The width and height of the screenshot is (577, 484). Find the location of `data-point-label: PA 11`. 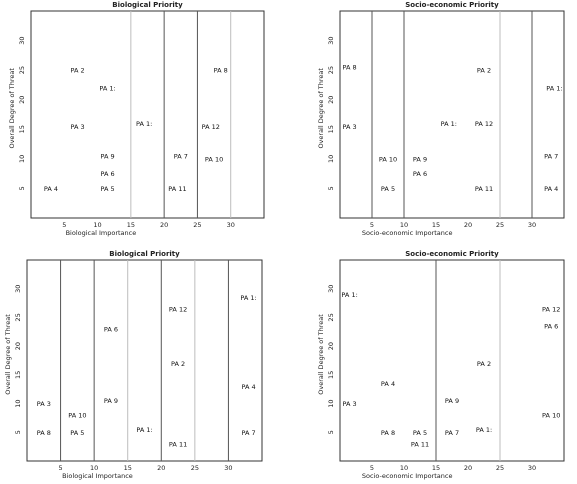

data-point-label: PA 11 is located at coordinates (420, 444).